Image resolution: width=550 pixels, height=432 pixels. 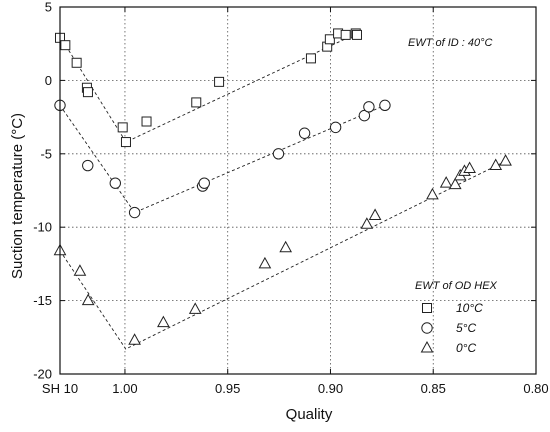 I want to click on legend-items: 10°C 5°C 0°C, so click(x=451, y=328).